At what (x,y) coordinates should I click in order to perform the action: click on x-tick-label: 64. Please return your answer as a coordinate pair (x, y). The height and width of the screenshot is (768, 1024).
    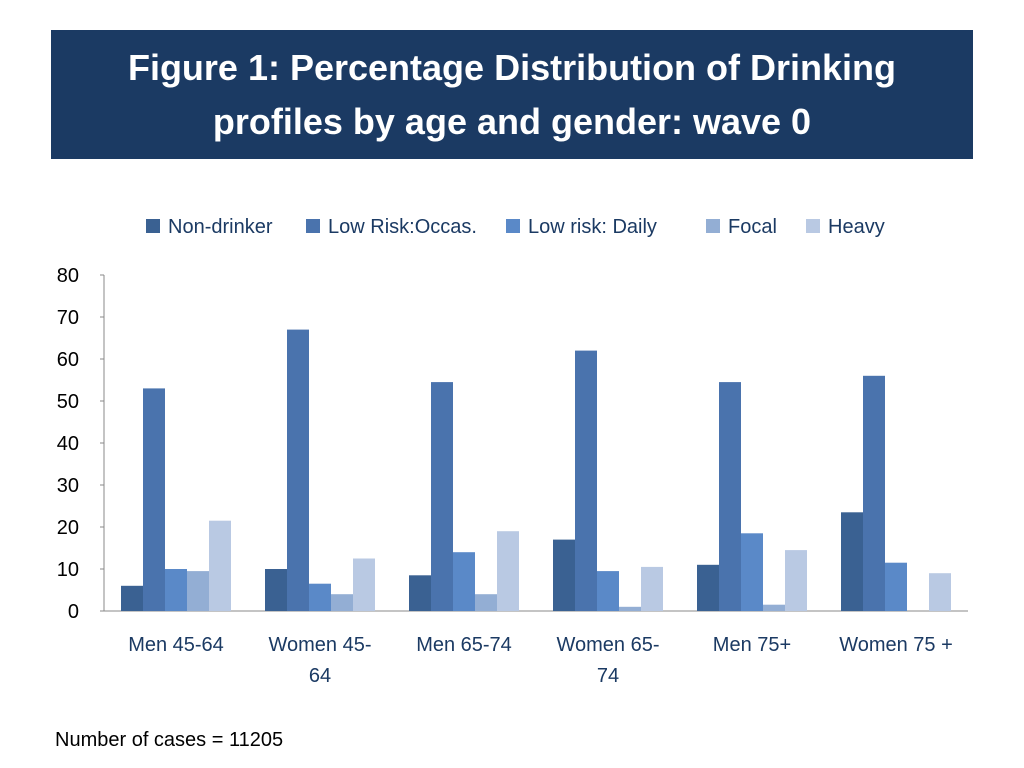
    Looking at the image, I should click on (320, 676).